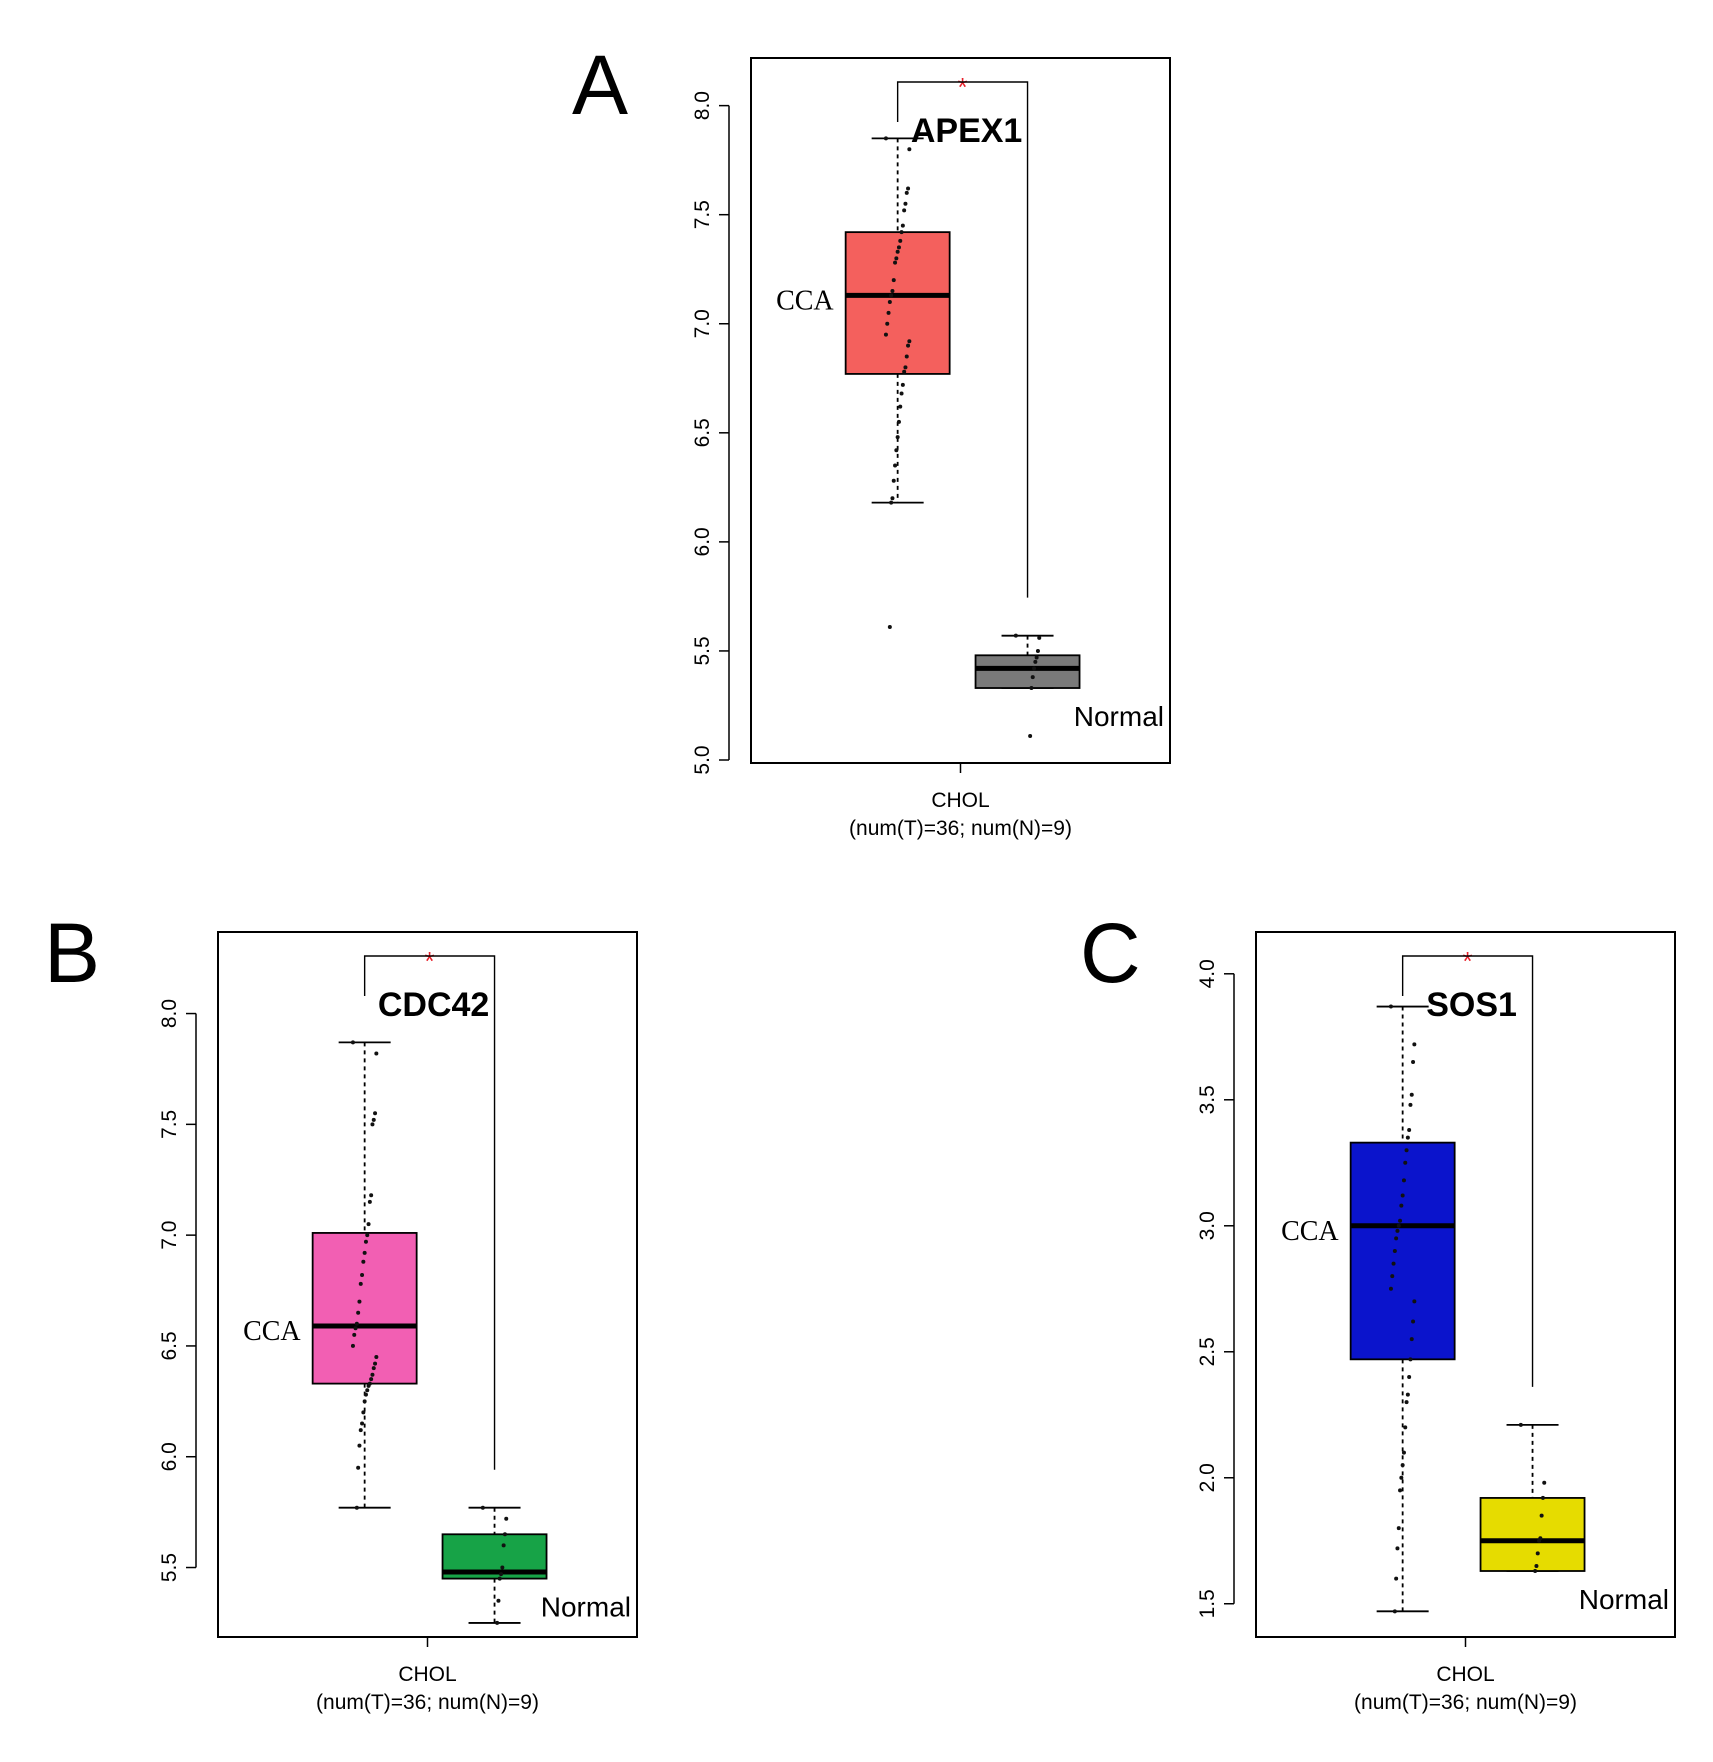  I want to click on y-tick-label: 8.0, so click(169, 1013).